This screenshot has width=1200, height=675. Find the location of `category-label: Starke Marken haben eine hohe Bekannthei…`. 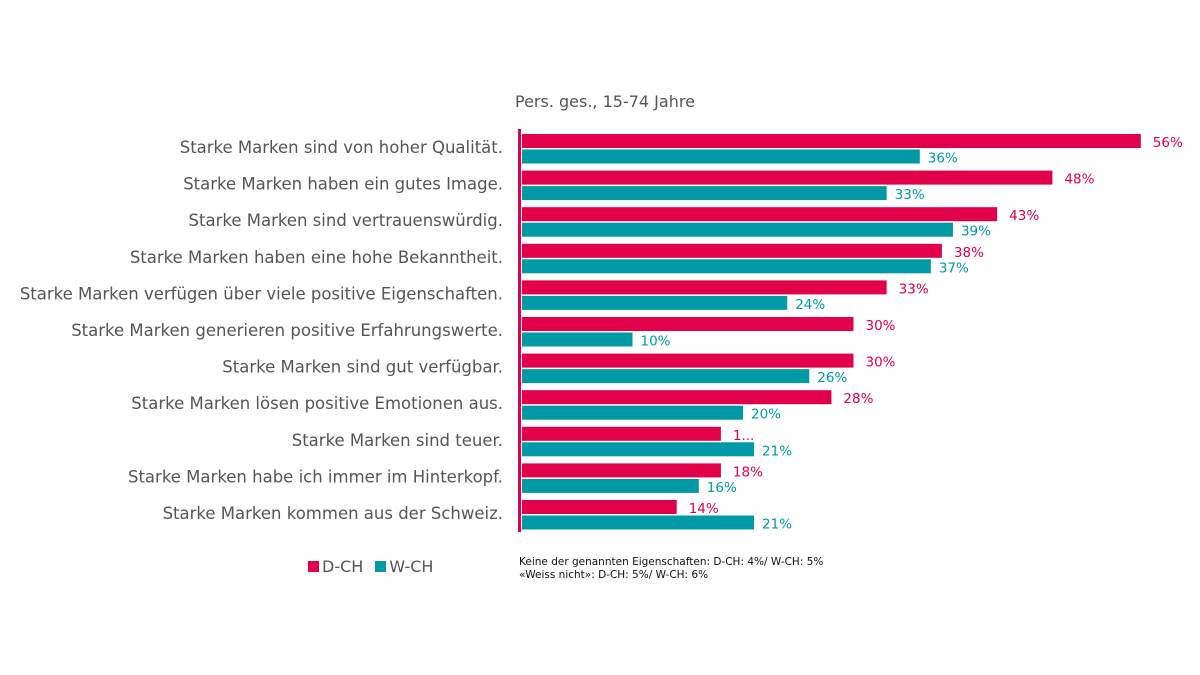

category-label: Starke Marken haben eine hohe Bekannthei… is located at coordinates (316, 257).